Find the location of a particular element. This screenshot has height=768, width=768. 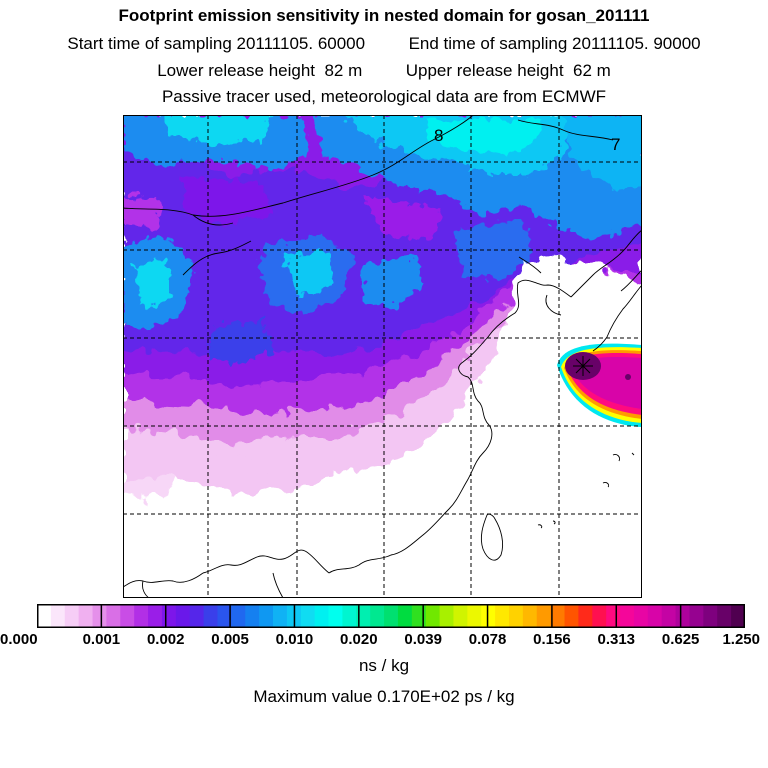

colorbar-border is located at coordinates (391, 616).